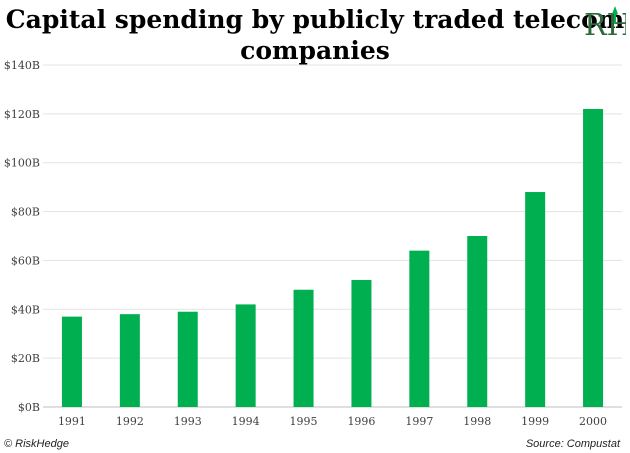 This screenshot has width=630, height=453. Describe the element at coordinates (361, 421) in the screenshot. I see `x-tick-label: 1996` at that location.